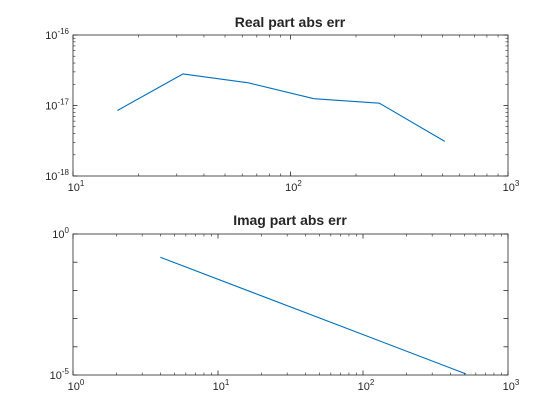  I want to click on y-tick-label: 10⁰, so click(60, 233).